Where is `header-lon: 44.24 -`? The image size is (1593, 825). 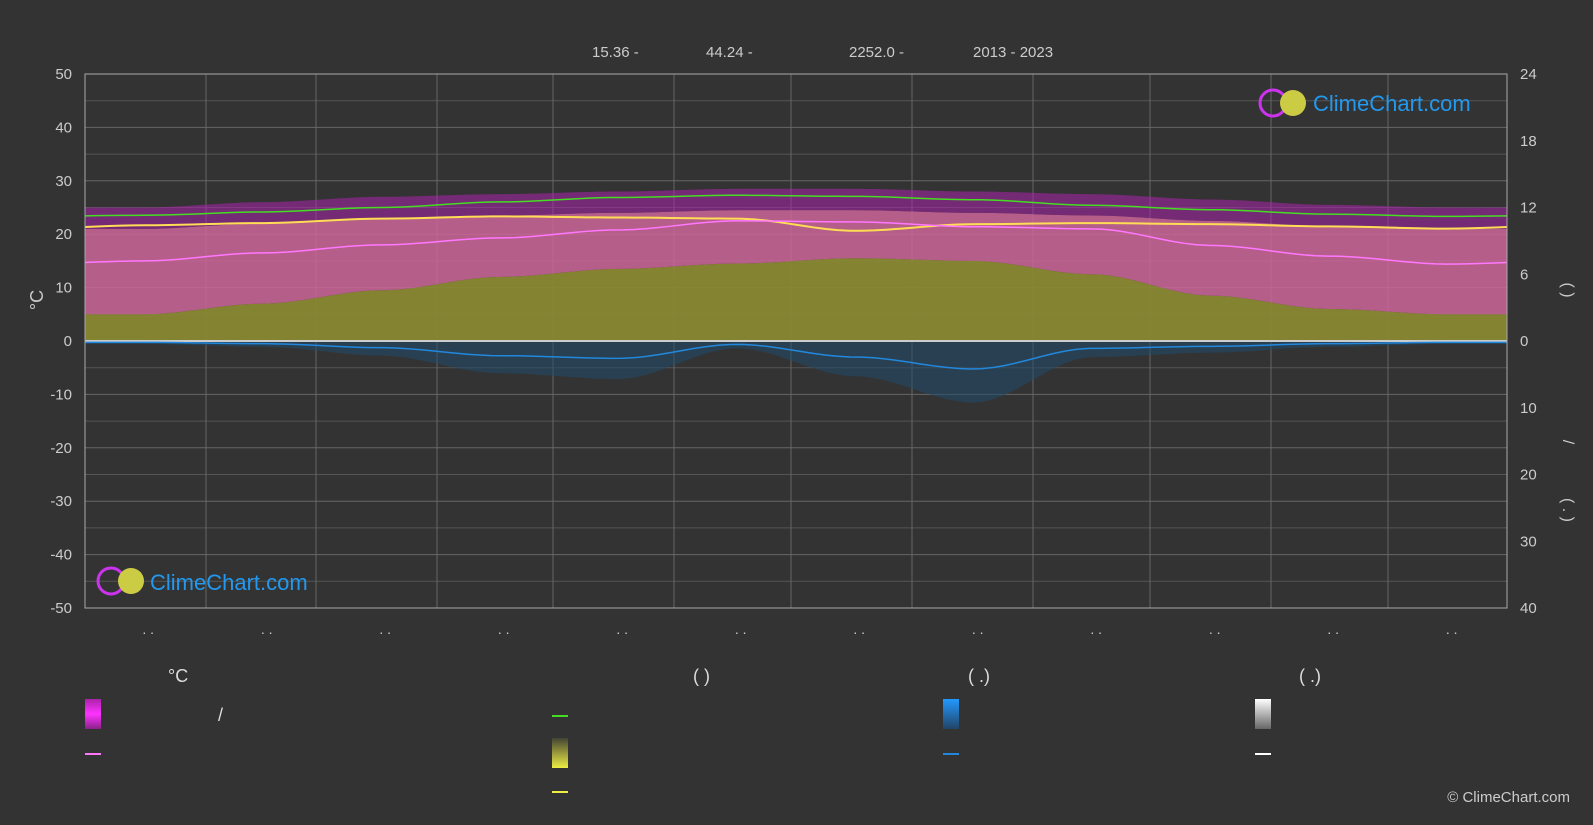
header-lon: 44.24 - is located at coordinates (729, 52).